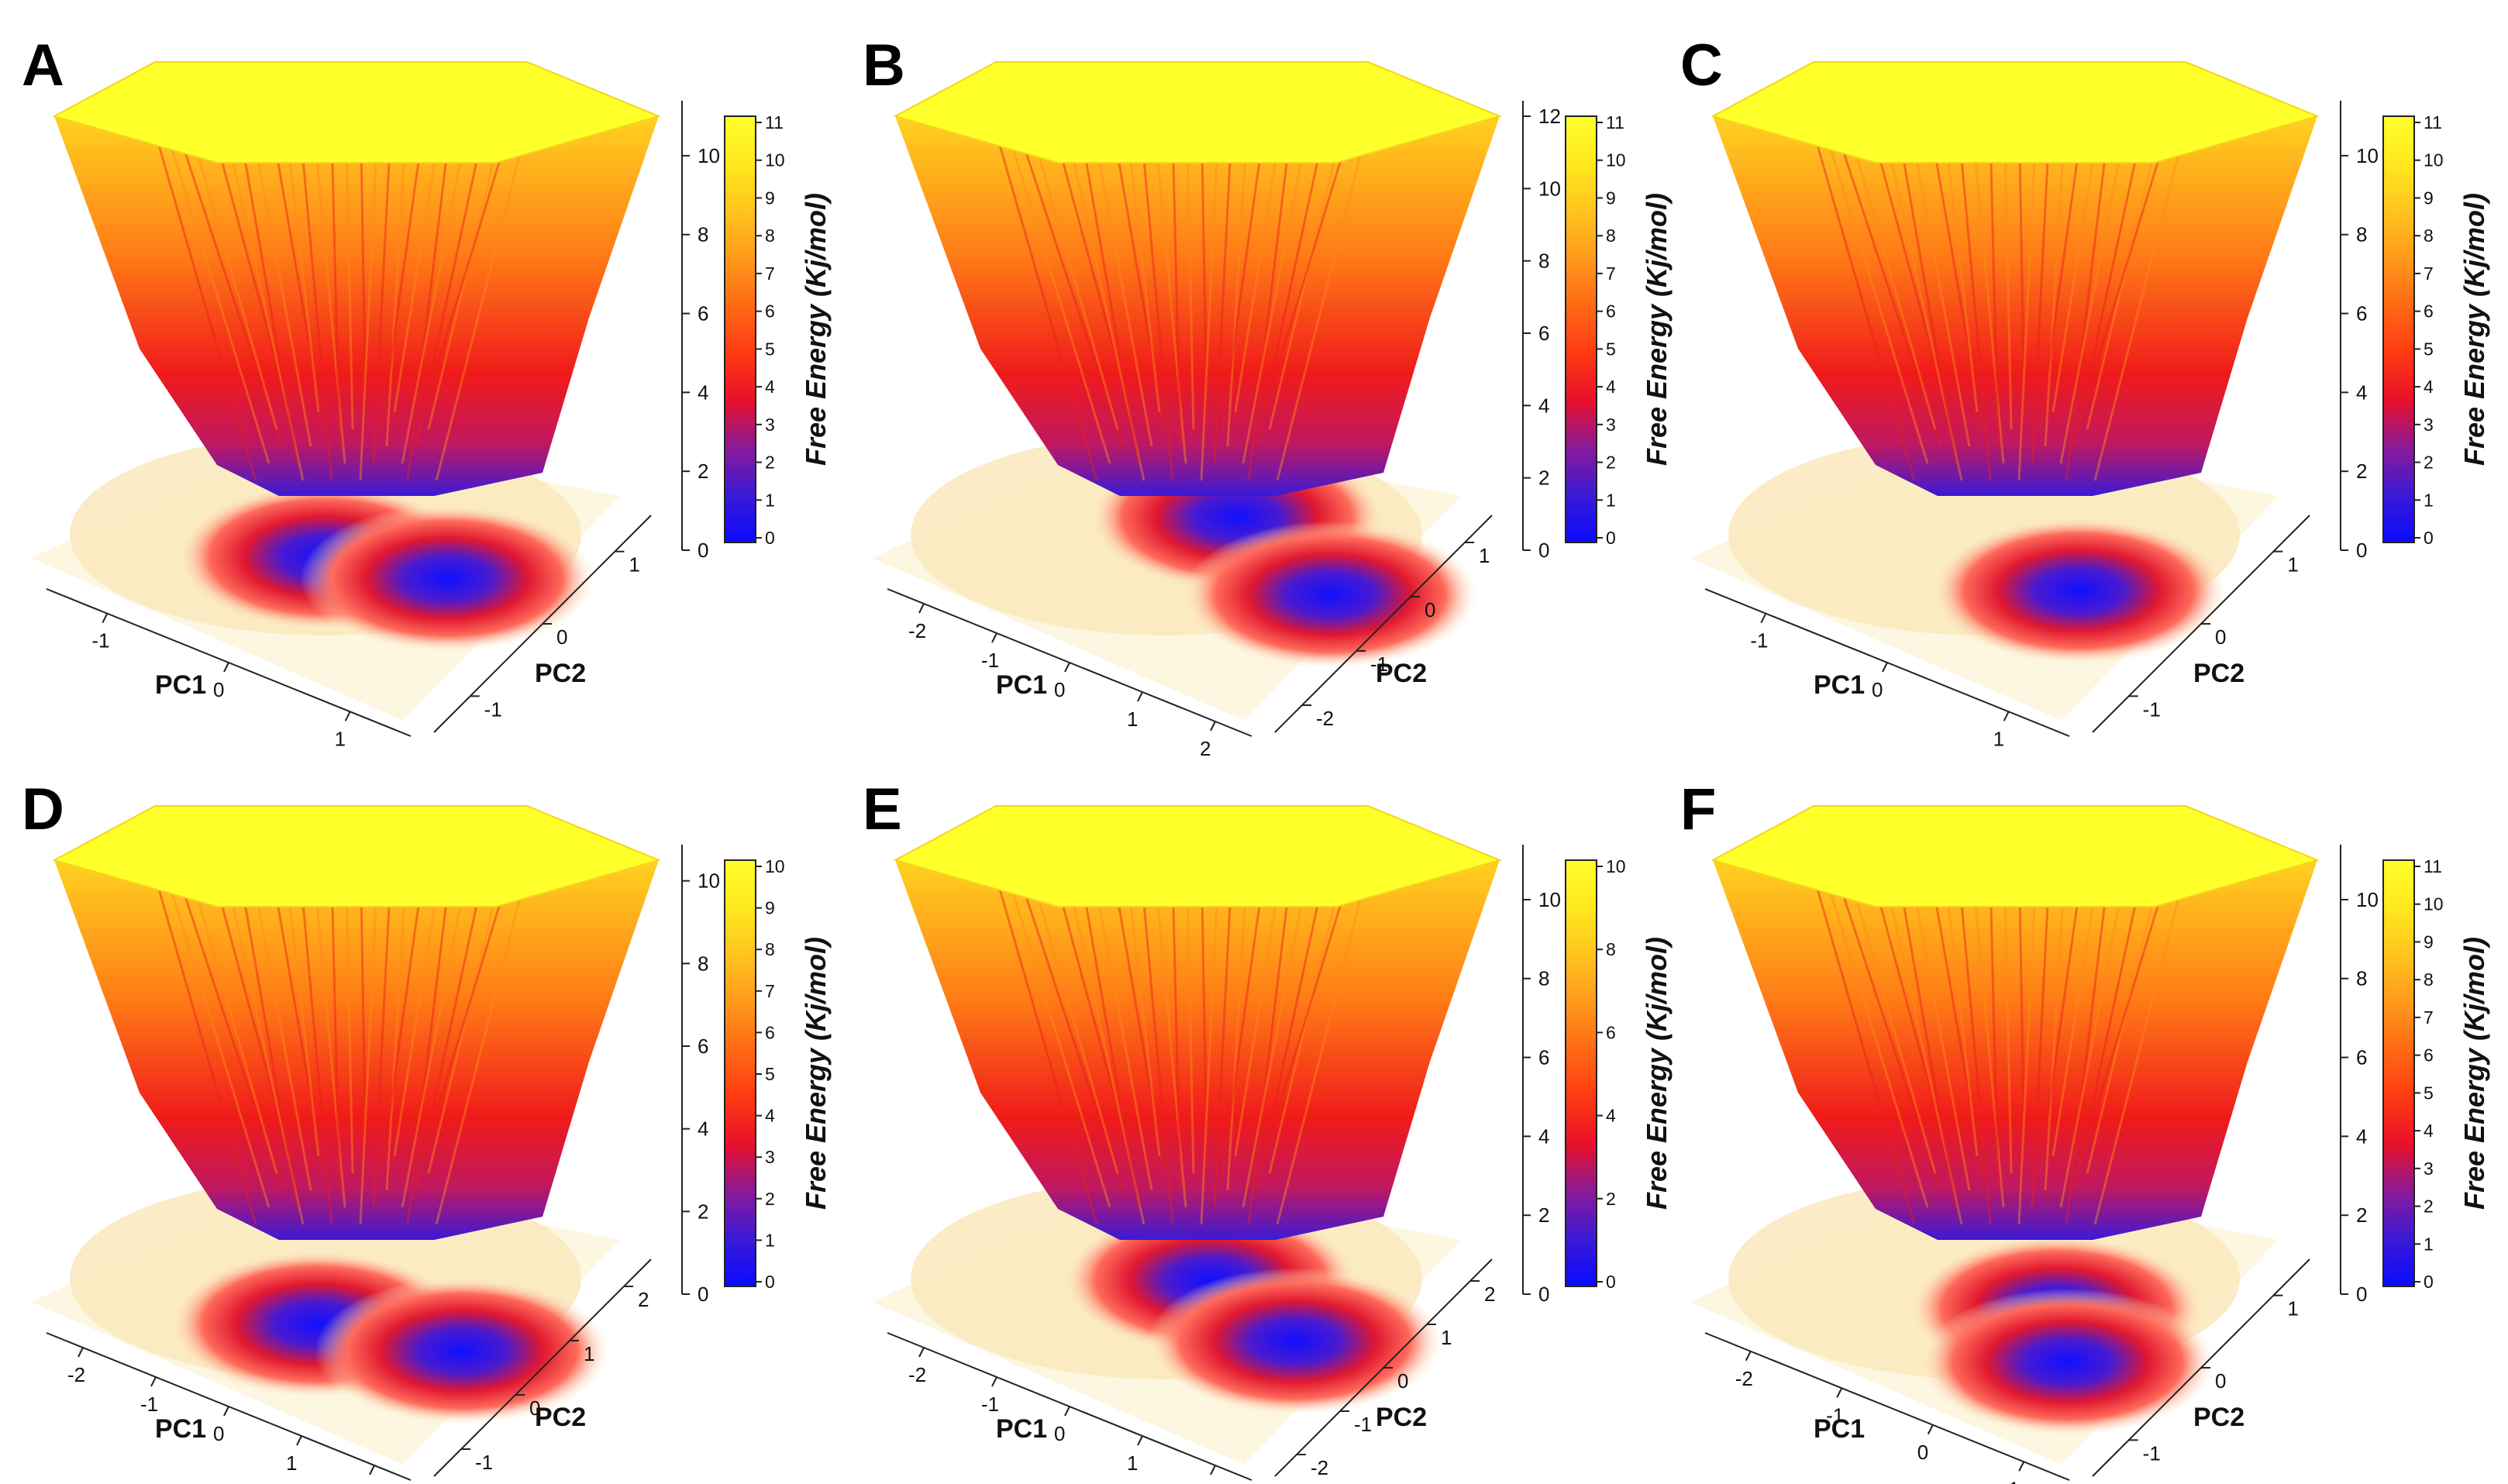 The height and width of the screenshot is (1484, 2508). I want to click on panel-letter: D, so click(43, 809).